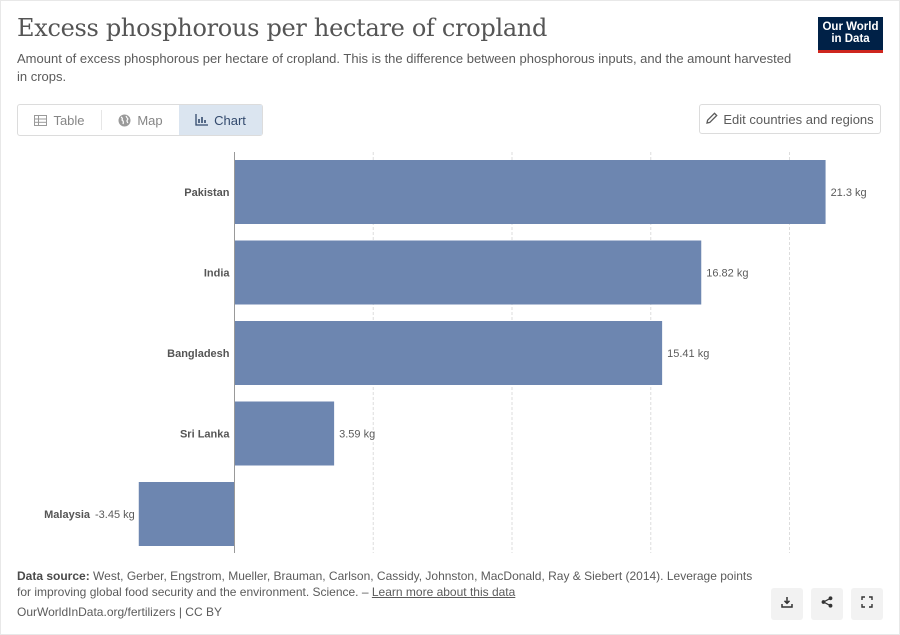 The height and width of the screenshot is (635, 900). I want to click on share-icon, so click(827, 604).